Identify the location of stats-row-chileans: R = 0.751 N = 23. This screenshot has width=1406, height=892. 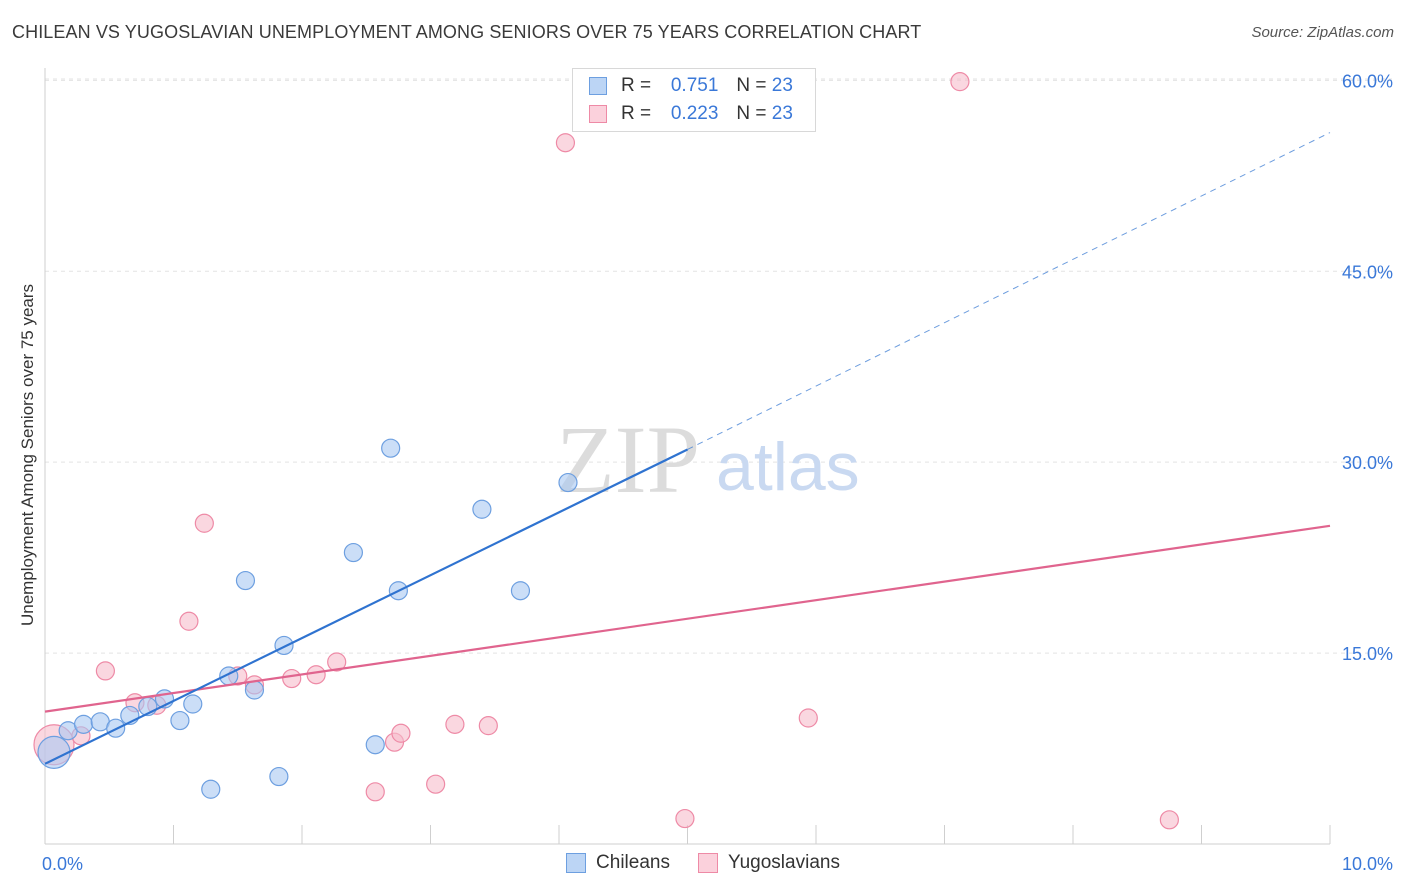
(691, 86).